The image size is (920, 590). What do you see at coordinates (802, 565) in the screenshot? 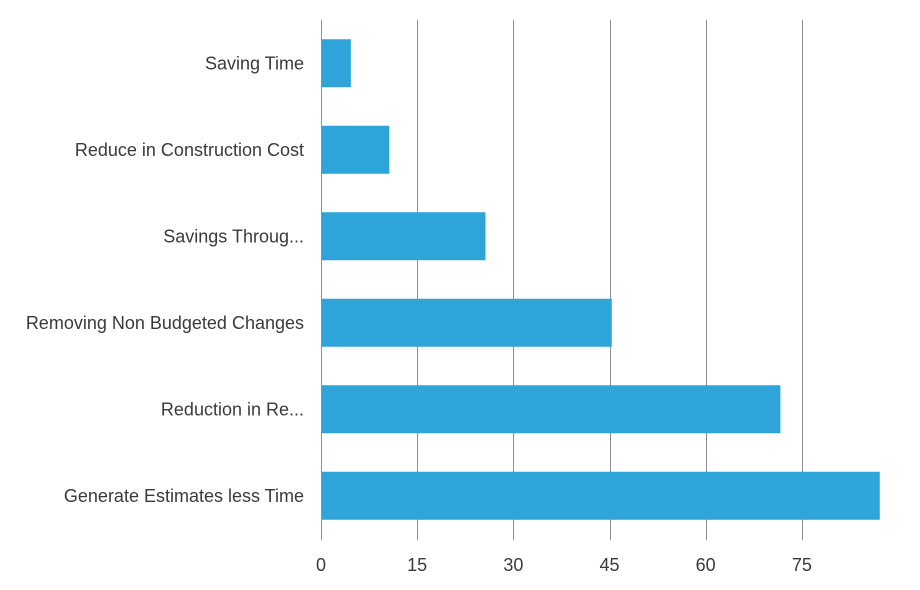
I see `x-tick-label: 75` at bounding box center [802, 565].